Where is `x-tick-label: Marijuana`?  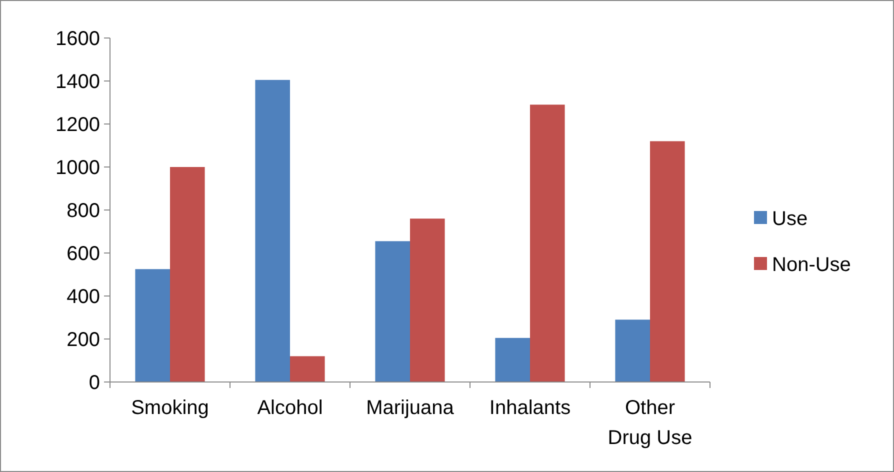 x-tick-label: Marijuana is located at coordinates (410, 408).